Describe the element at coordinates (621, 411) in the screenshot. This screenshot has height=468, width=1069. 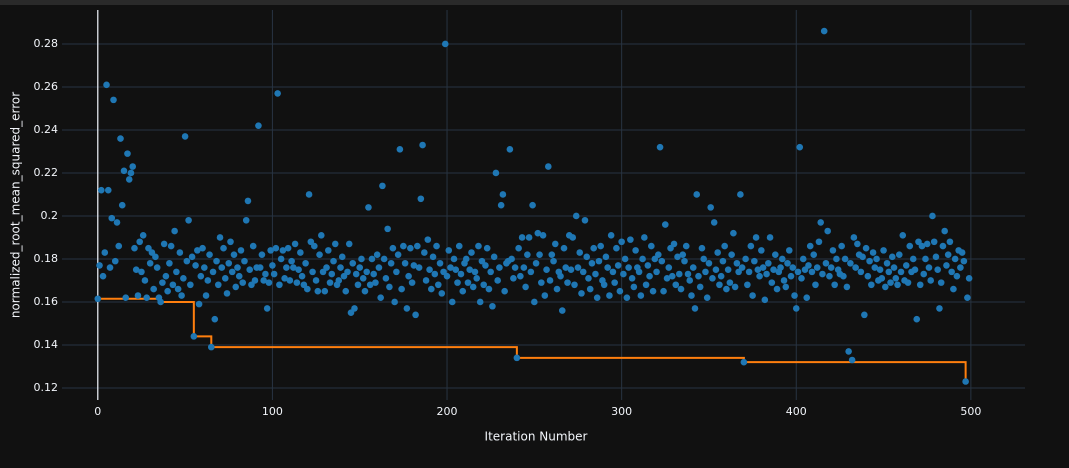
I see `x-tick-label: 300` at that location.